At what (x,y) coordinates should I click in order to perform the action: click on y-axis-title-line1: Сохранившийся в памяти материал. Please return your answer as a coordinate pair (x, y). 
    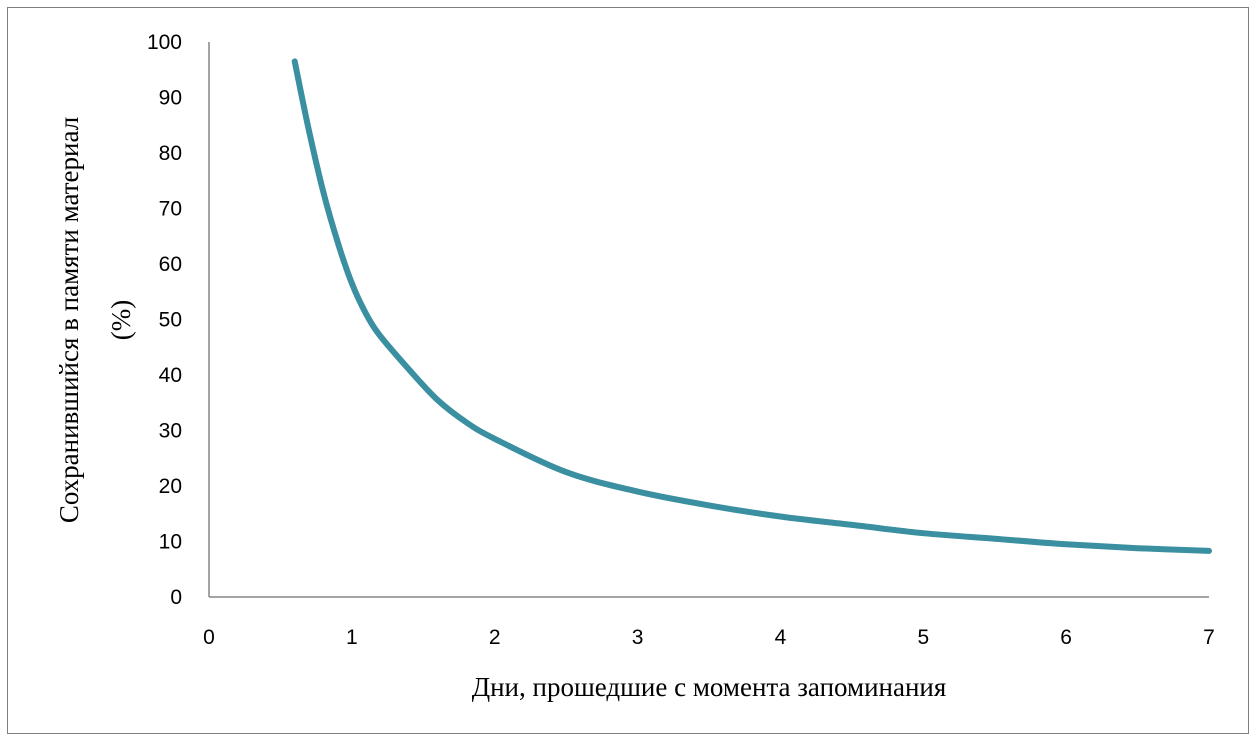
    Looking at the image, I should click on (69, 320).